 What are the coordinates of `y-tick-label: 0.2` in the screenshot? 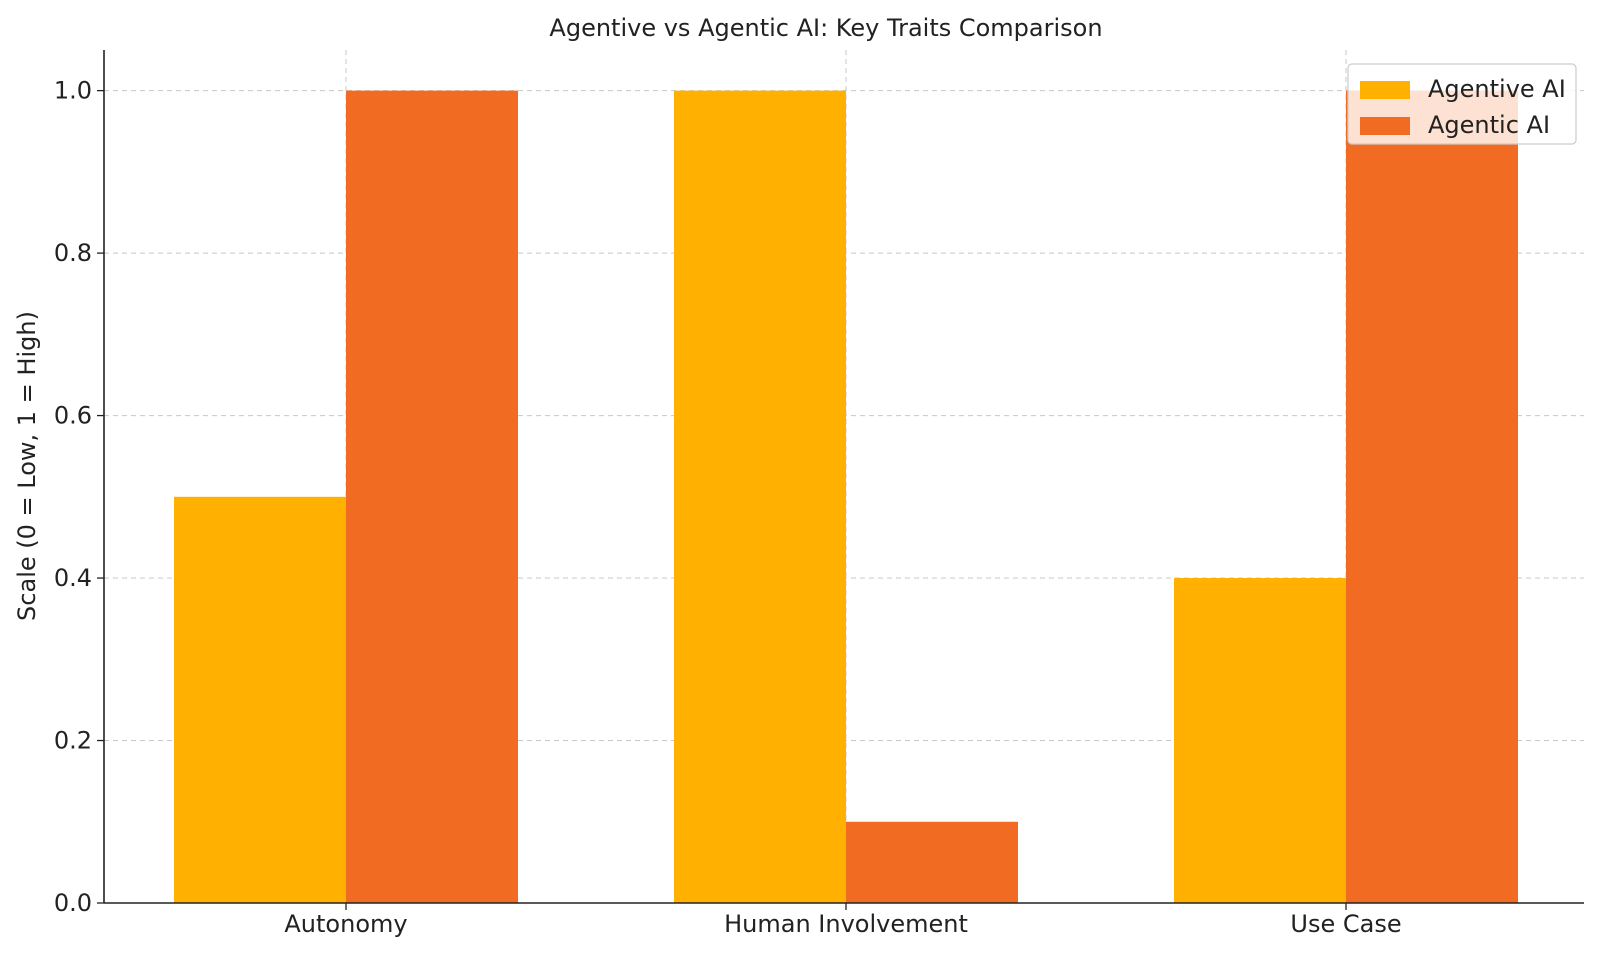 It's located at (73, 741).